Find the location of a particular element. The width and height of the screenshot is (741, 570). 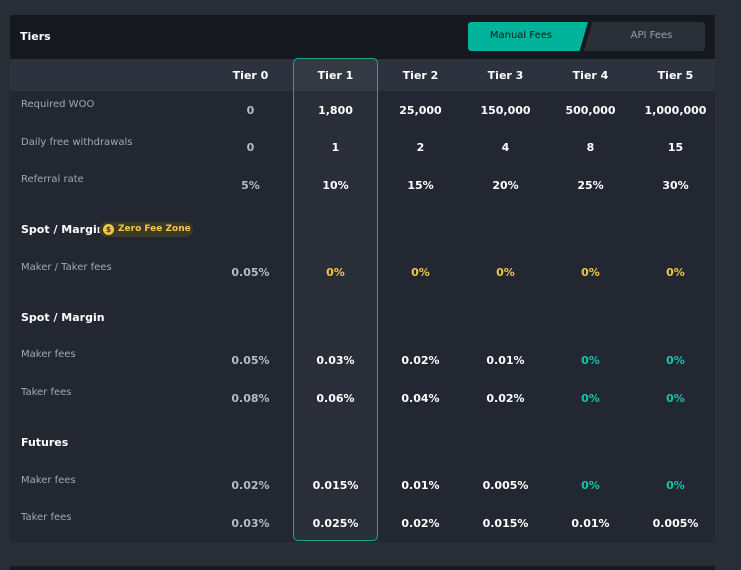

section-title-spot-margin-zero-fee: Spot / Margin is located at coordinates (63, 229).